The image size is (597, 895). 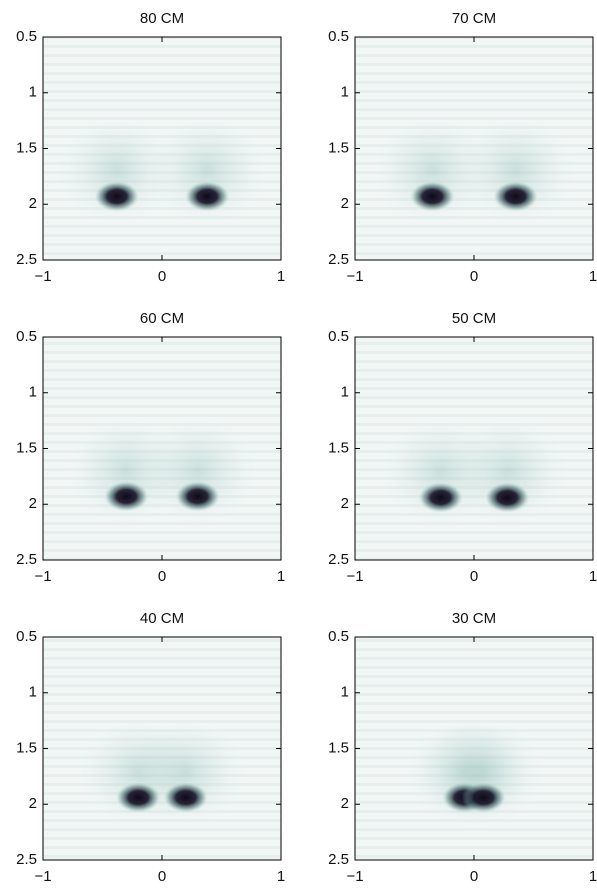 I want to click on panel-title: 80 CM, so click(x=162, y=18).